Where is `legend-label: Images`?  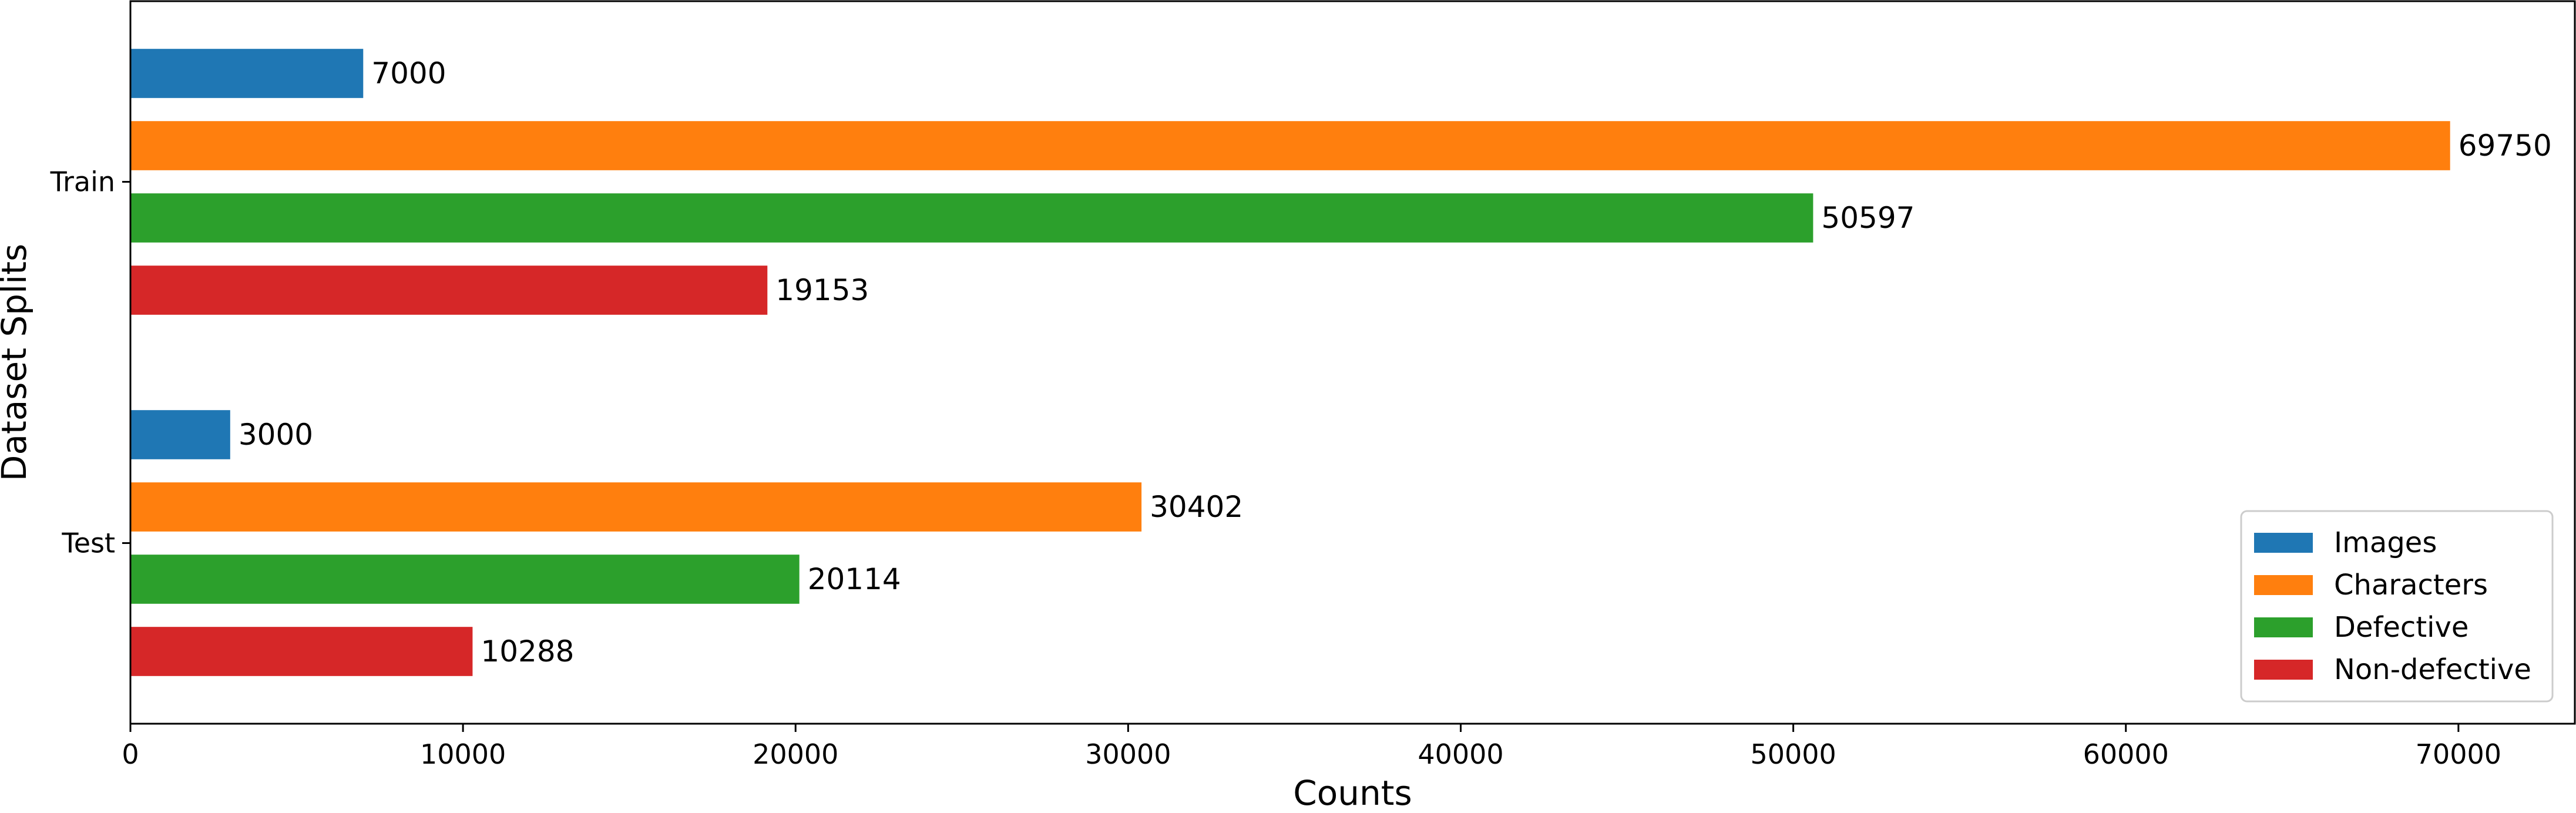
legend-label: Images is located at coordinates (2386, 542).